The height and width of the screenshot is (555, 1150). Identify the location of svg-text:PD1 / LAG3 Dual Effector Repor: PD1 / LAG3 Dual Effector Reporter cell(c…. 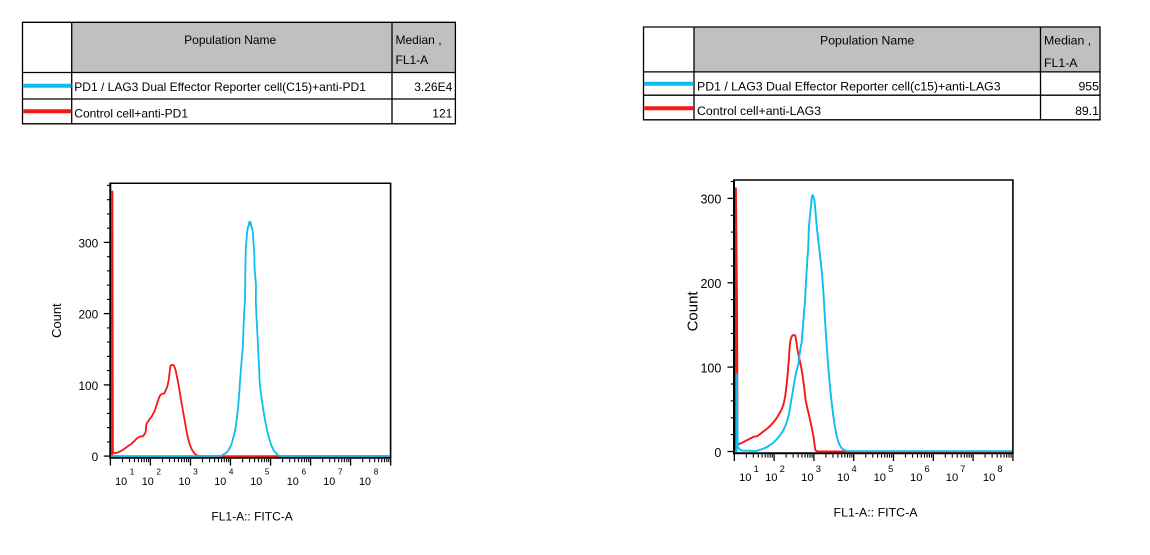
(849, 86).